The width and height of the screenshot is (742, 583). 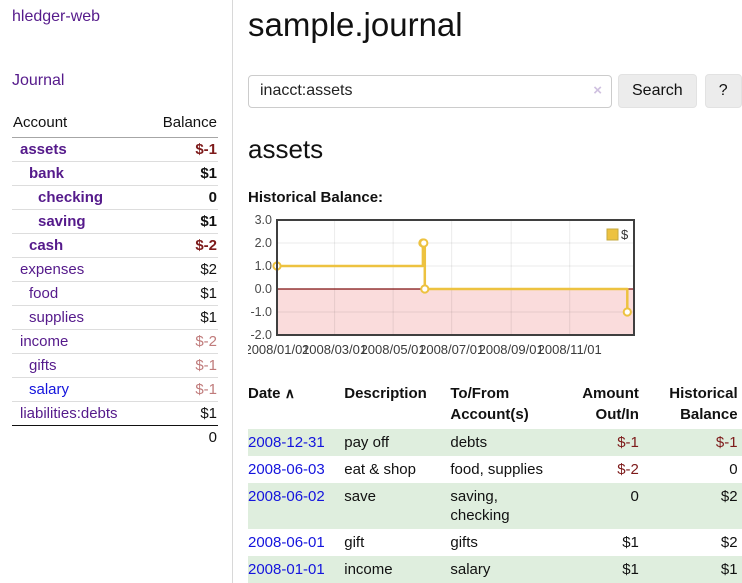 What do you see at coordinates (451, 349) in the screenshot?
I see `x-axis-tick-label: 2008/07/01` at bounding box center [451, 349].